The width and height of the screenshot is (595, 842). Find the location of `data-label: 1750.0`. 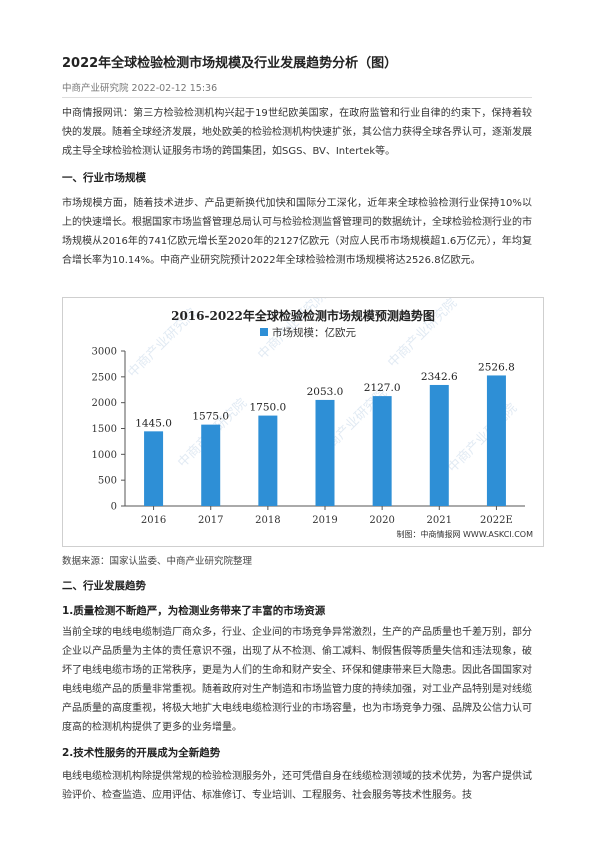

data-label: 1750.0 is located at coordinates (267, 408).